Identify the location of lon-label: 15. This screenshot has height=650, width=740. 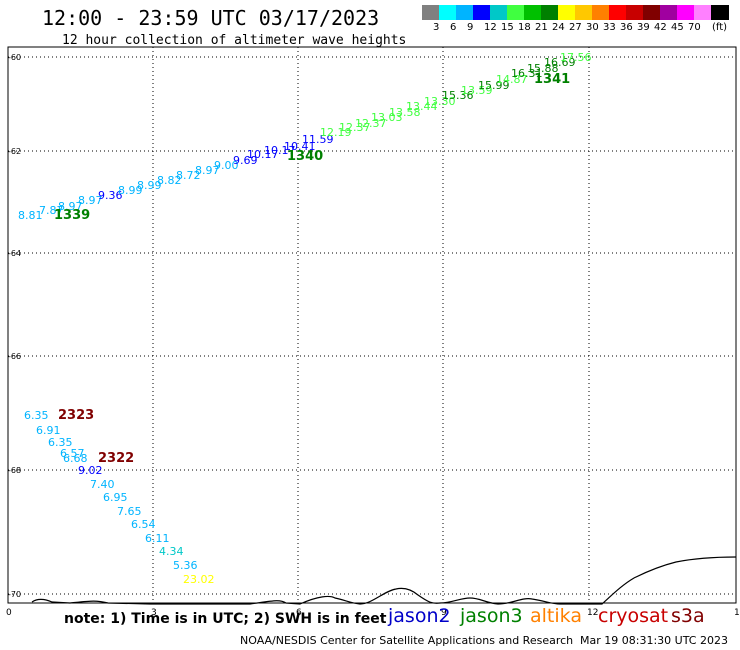
(737, 613).